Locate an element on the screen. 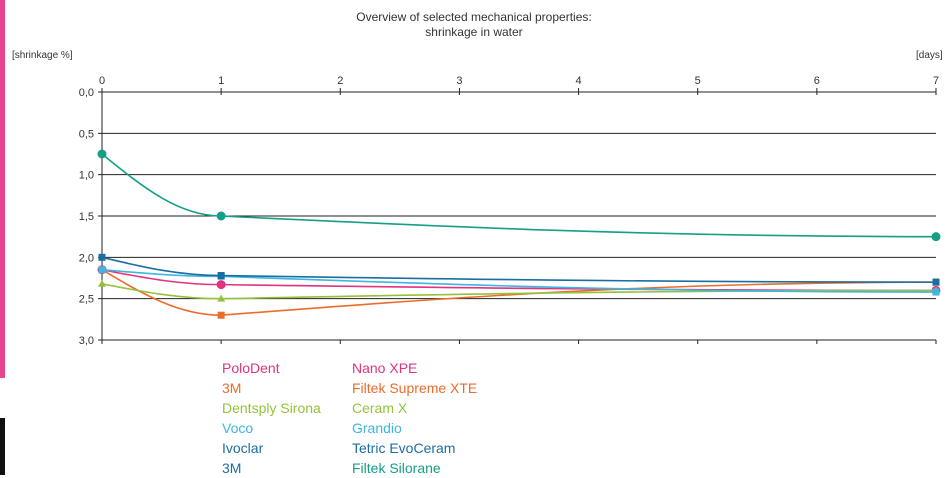  x-tick-label-1: 1 is located at coordinates (221, 81).